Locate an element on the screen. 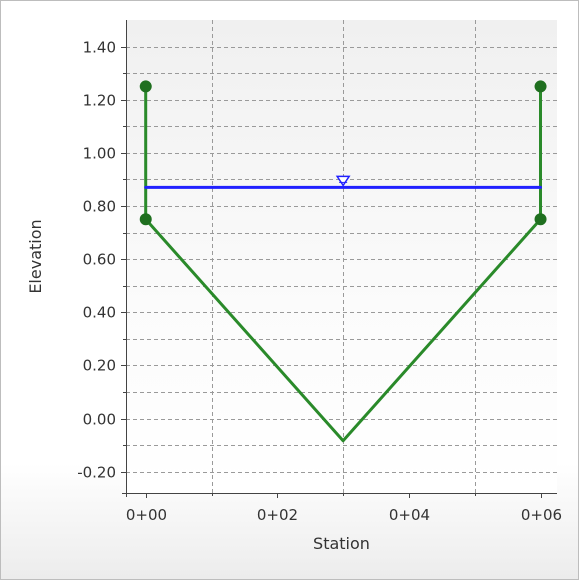 The width and height of the screenshot is (579, 581). y-tick-label: 1.00 is located at coordinates (99, 154).